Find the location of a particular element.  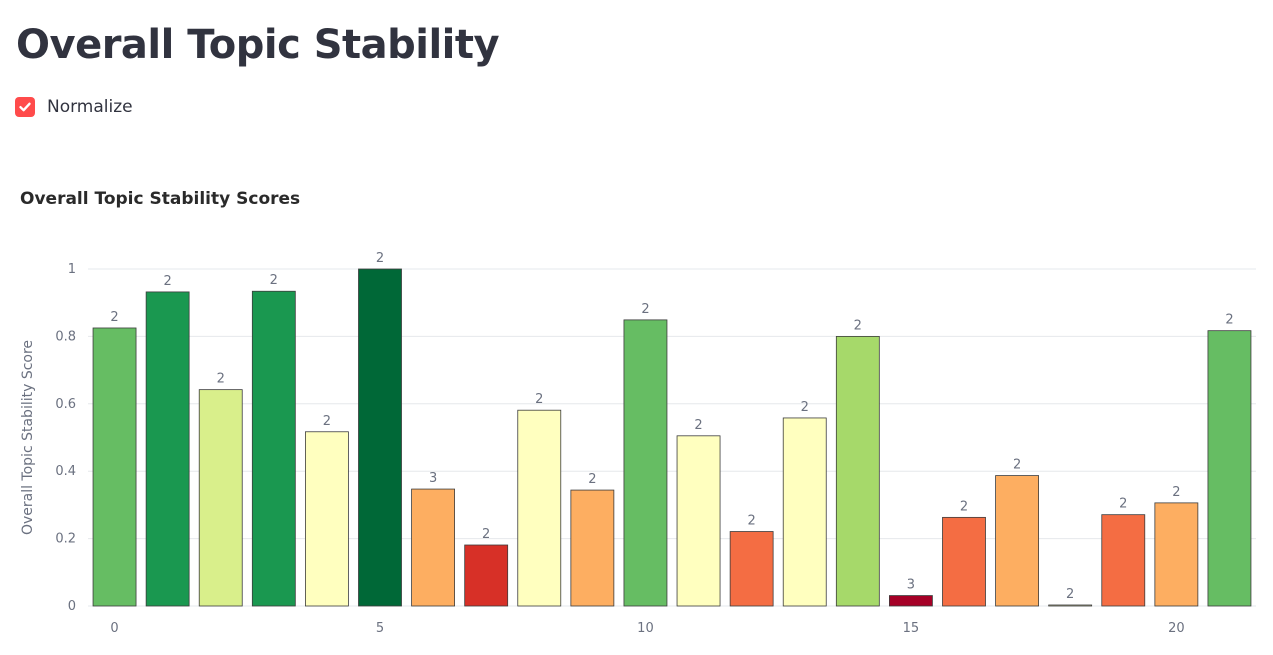

y-tick-label: 0.8 is located at coordinates (65, 336).